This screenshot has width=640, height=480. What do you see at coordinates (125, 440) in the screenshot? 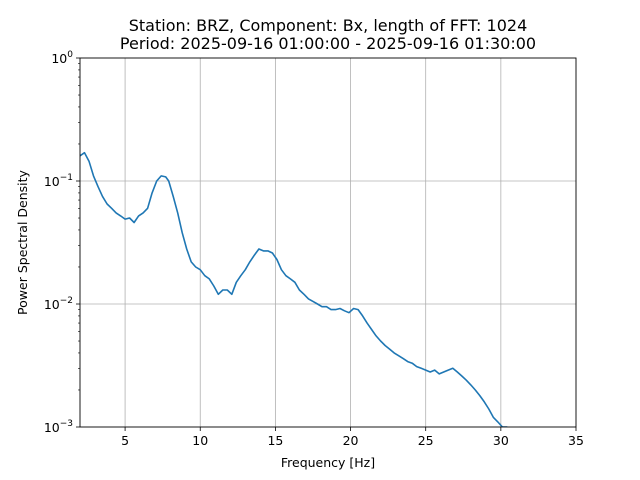
I see `x-tick-label: 5` at bounding box center [125, 440].